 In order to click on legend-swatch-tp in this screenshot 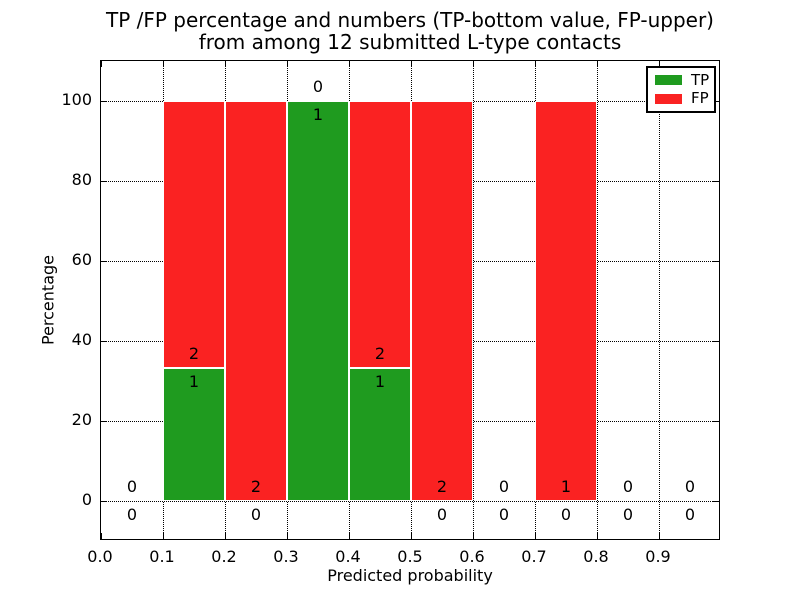, I will do `click(668, 80)`.